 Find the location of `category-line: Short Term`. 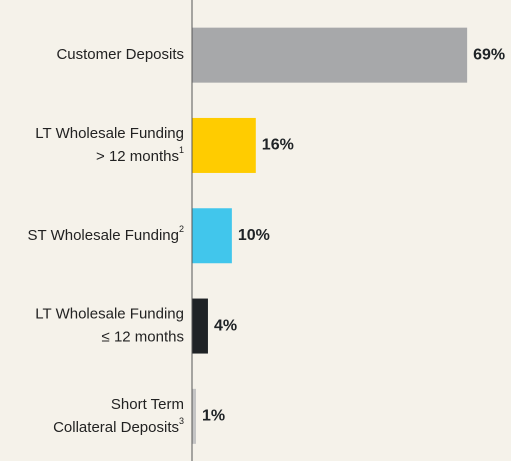

category-line: Short Term is located at coordinates (147, 404).